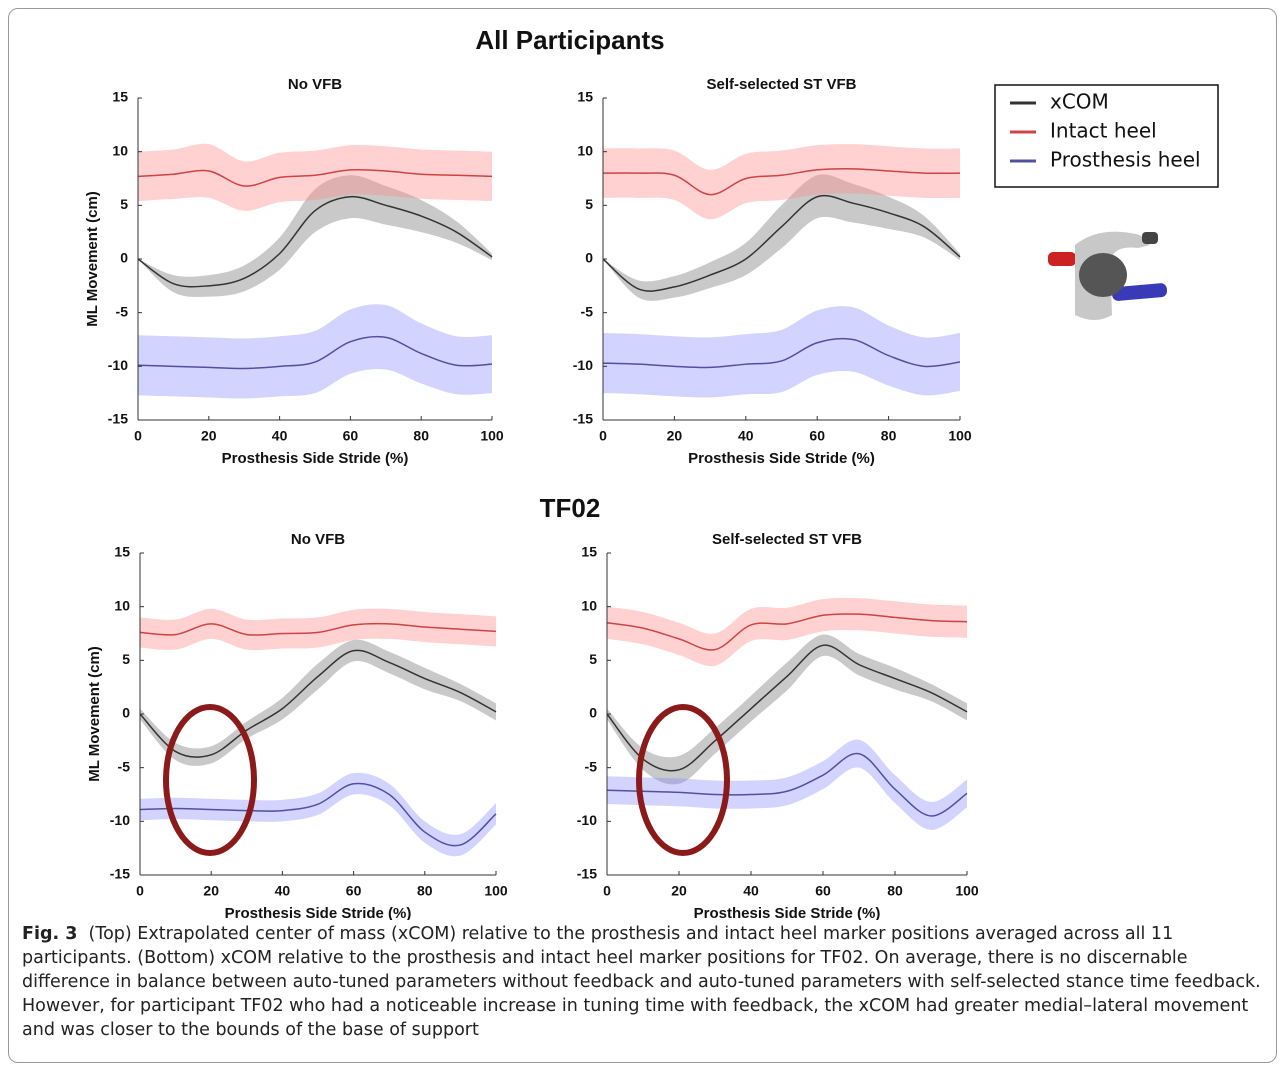  I want to click on panel-title: TF02, so click(570, 508).